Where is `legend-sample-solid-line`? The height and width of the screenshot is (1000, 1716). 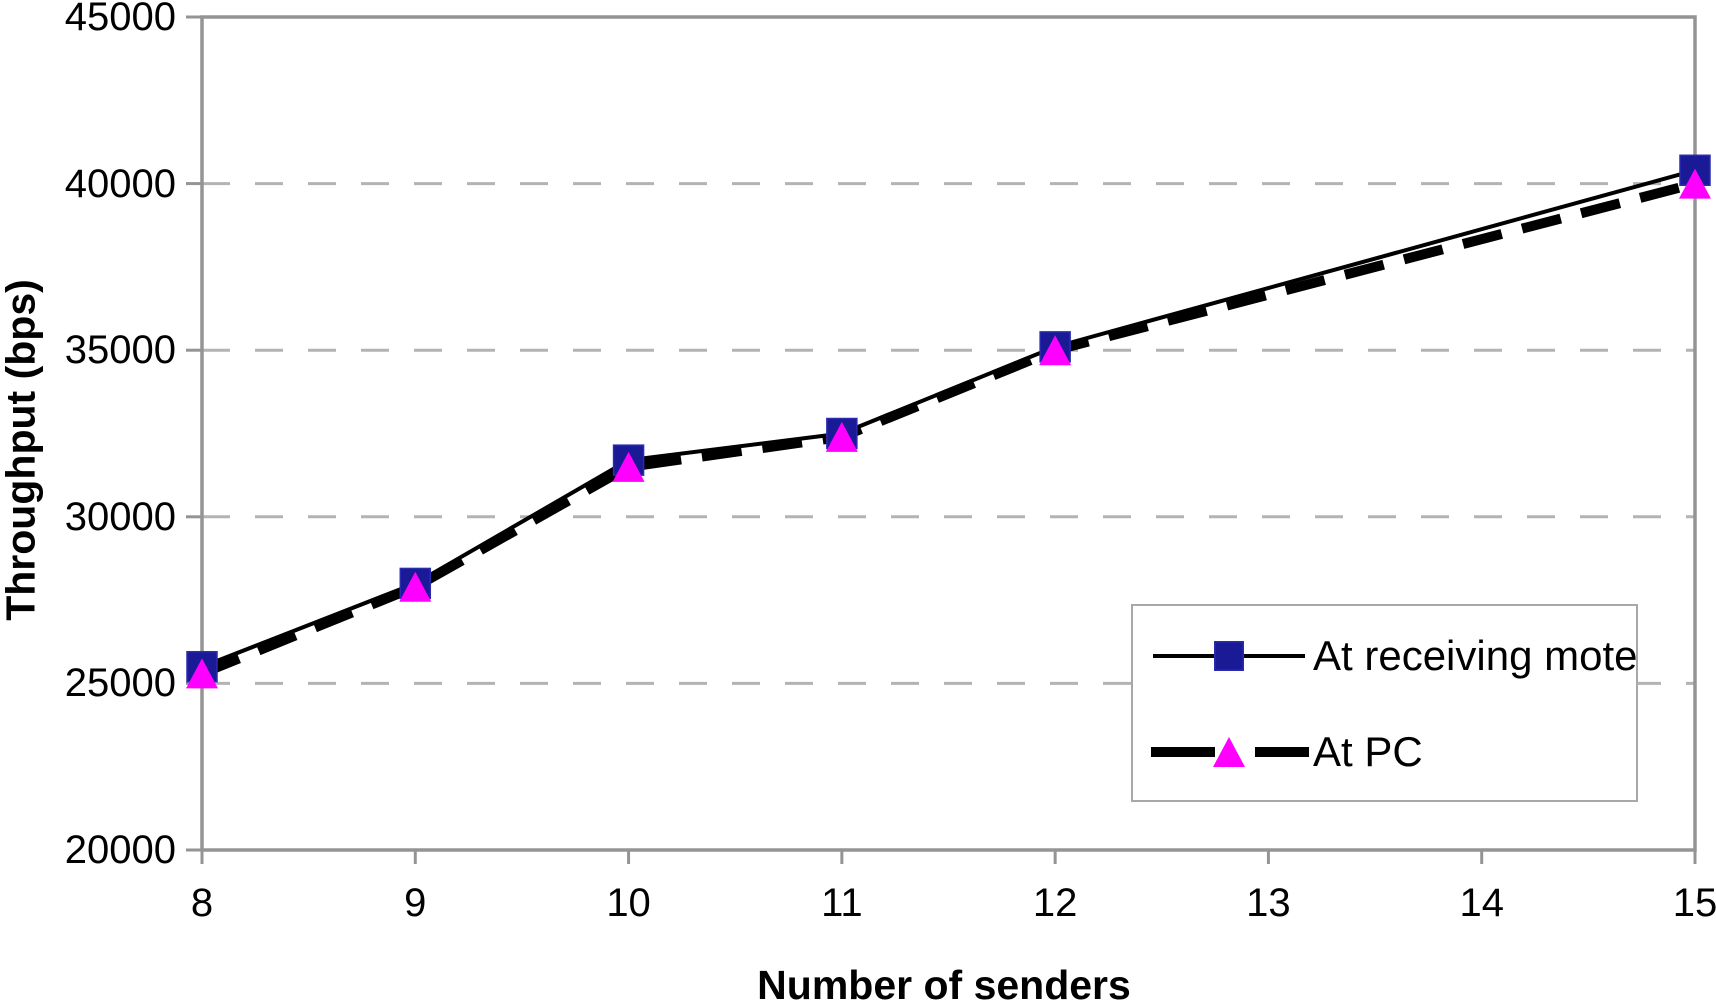 legend-sample-solid-line is located at coordinates (1230, 656).